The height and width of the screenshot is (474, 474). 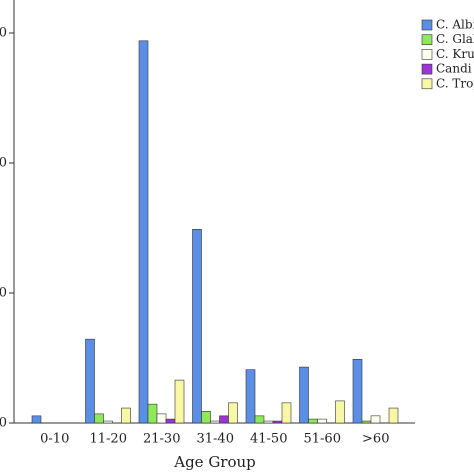 I want to click on legend-label: C. Glab, so click(x=455, y=39).